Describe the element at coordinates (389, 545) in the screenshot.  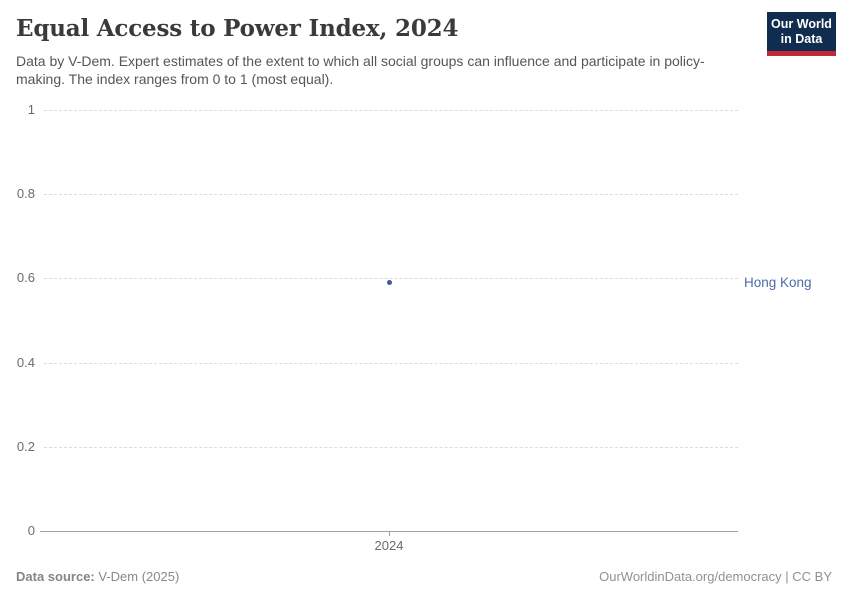
I see `x-axis-tick-label: 2024` at that location.